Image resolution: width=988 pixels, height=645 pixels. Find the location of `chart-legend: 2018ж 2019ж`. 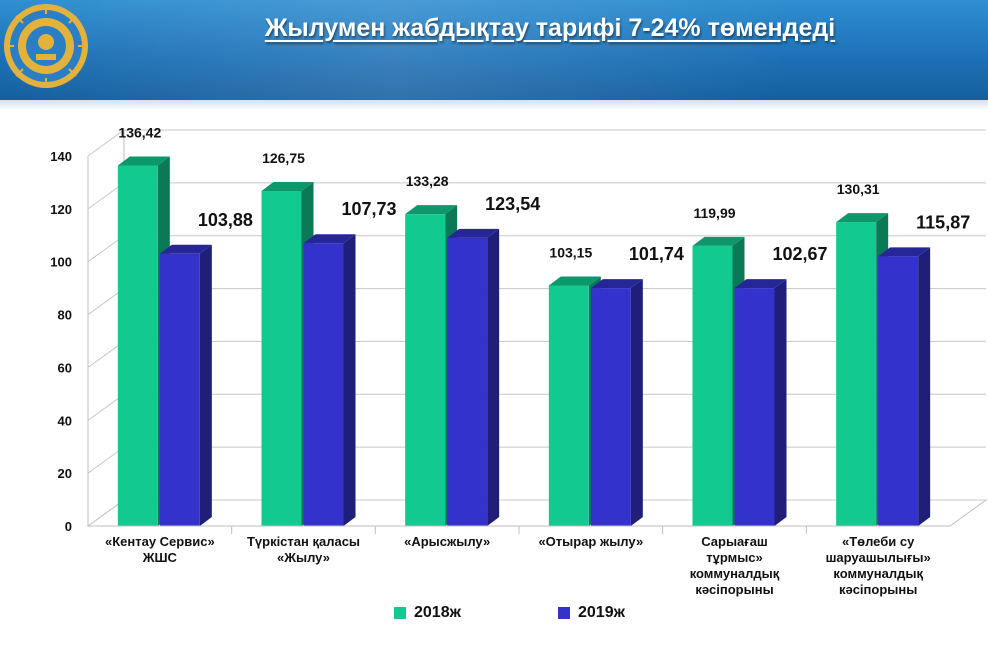

chart-legend: 2018ж 2019ж is located at coordinates (530, 616).